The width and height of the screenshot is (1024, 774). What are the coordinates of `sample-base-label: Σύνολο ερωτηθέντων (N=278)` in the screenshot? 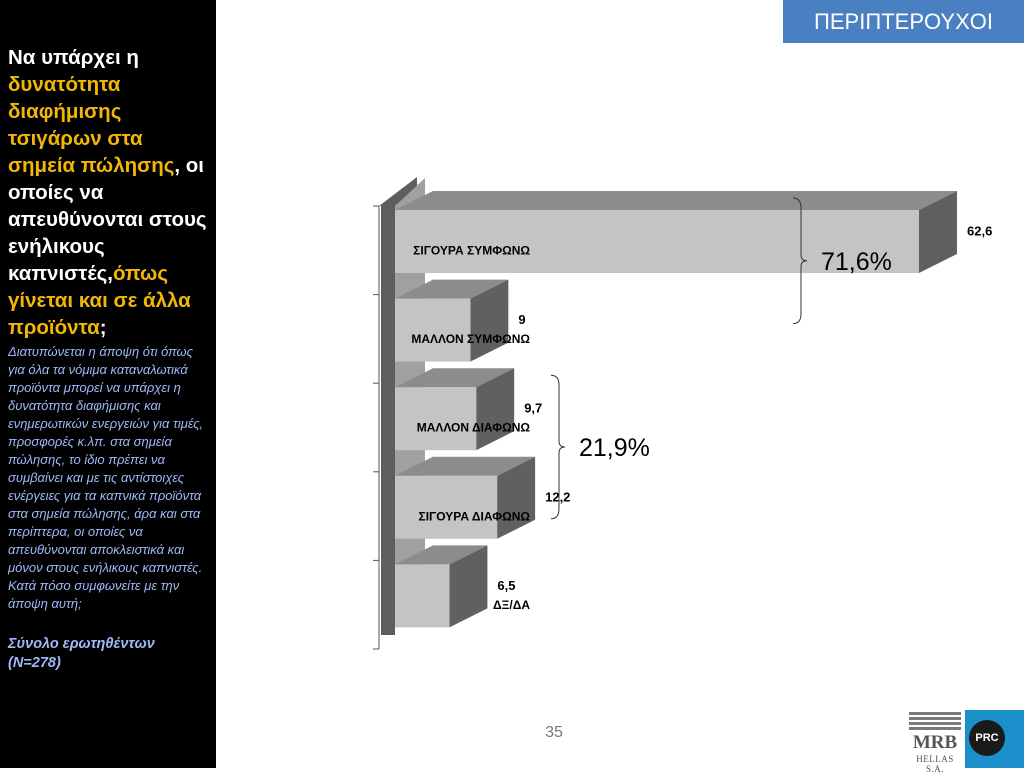 It's located at (81, 653).